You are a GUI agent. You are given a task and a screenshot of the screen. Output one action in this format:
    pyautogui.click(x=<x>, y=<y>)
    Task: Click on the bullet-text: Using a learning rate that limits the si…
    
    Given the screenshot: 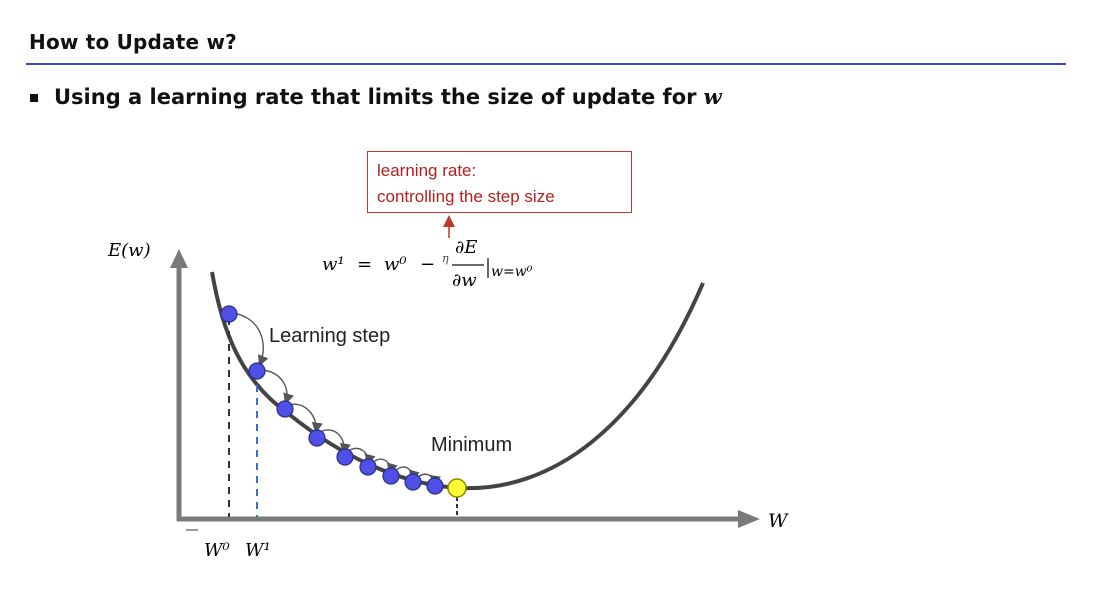 What is the action you would take?
    pyautogui.click(x=375, y=96)
    